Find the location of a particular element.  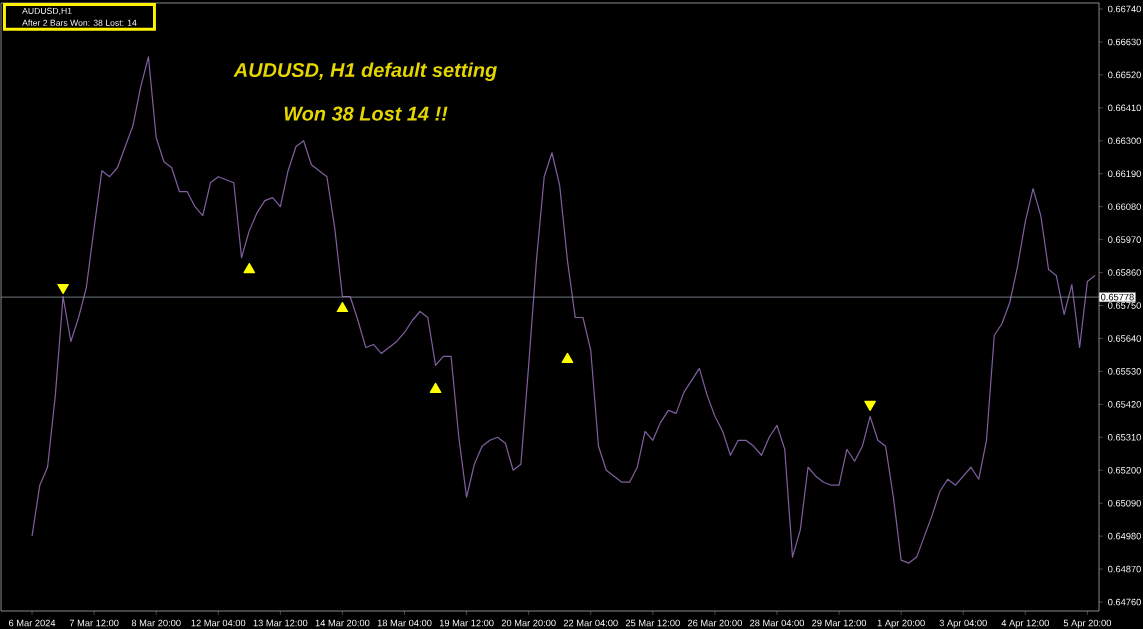

y-tick-label: 0.66300 is located at coordinates (1124, 141).